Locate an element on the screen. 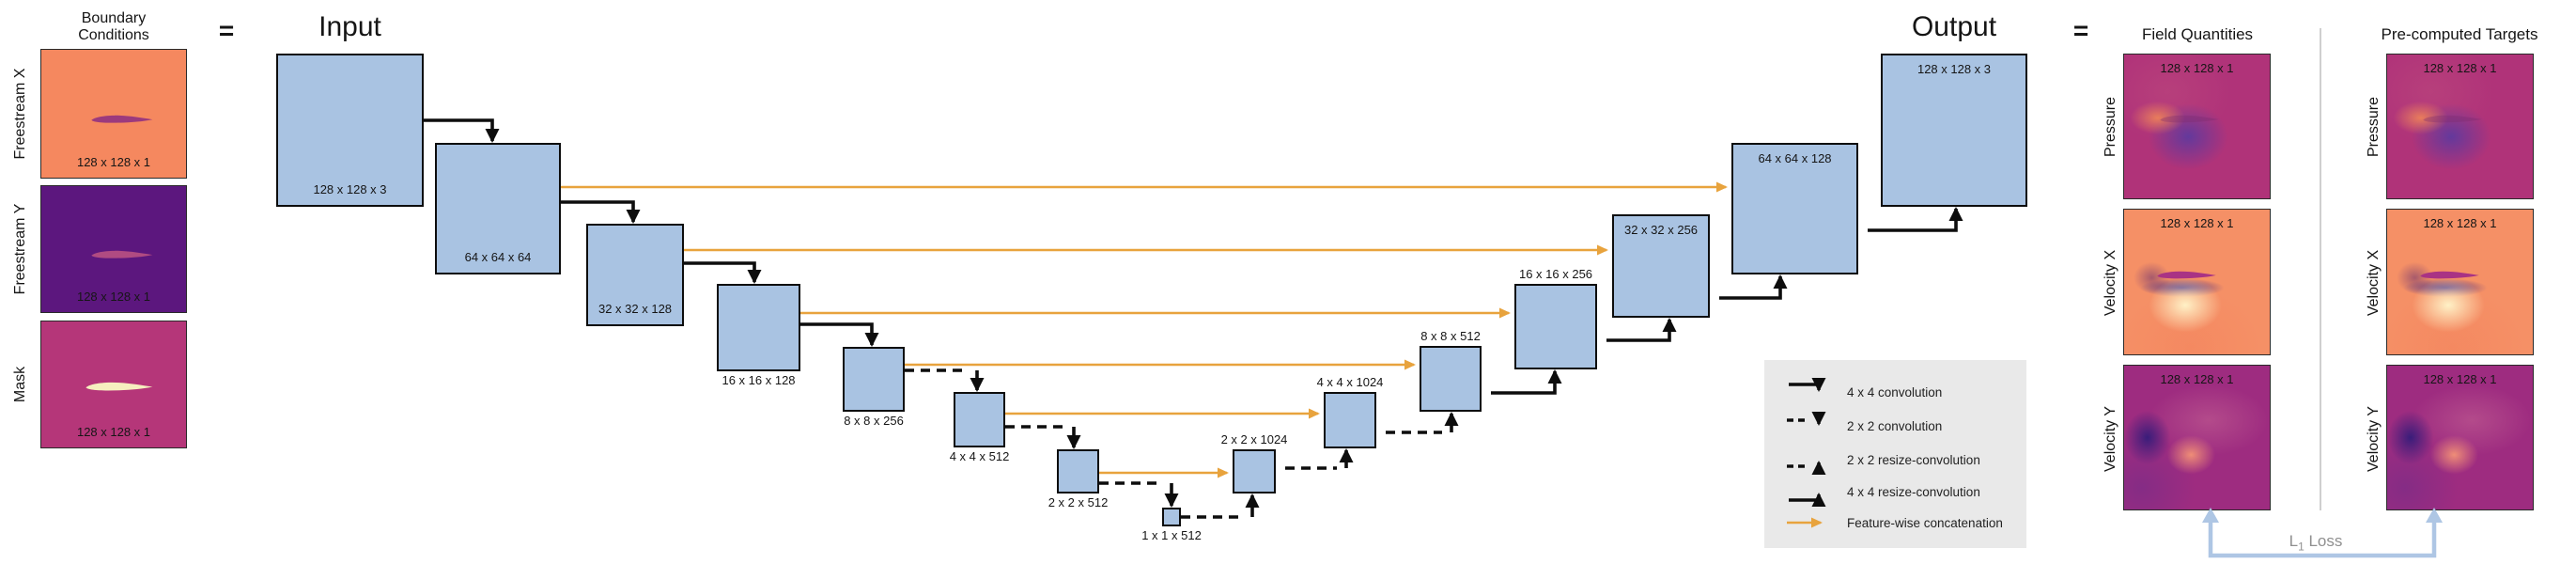 The image size is (2576, 564). field-quantities-title: Field Quantities is located at coordinates (2197, 34).